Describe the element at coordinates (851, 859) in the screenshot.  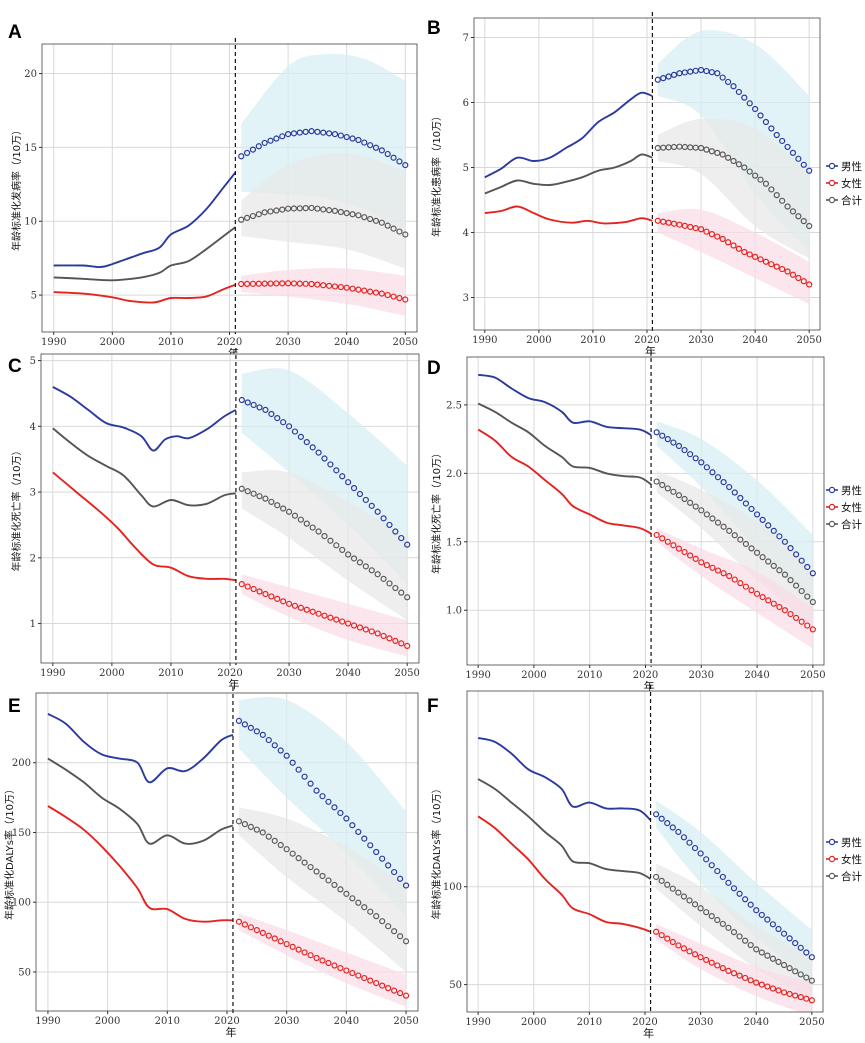
I see `legend-entry-label: 女性` at that location.